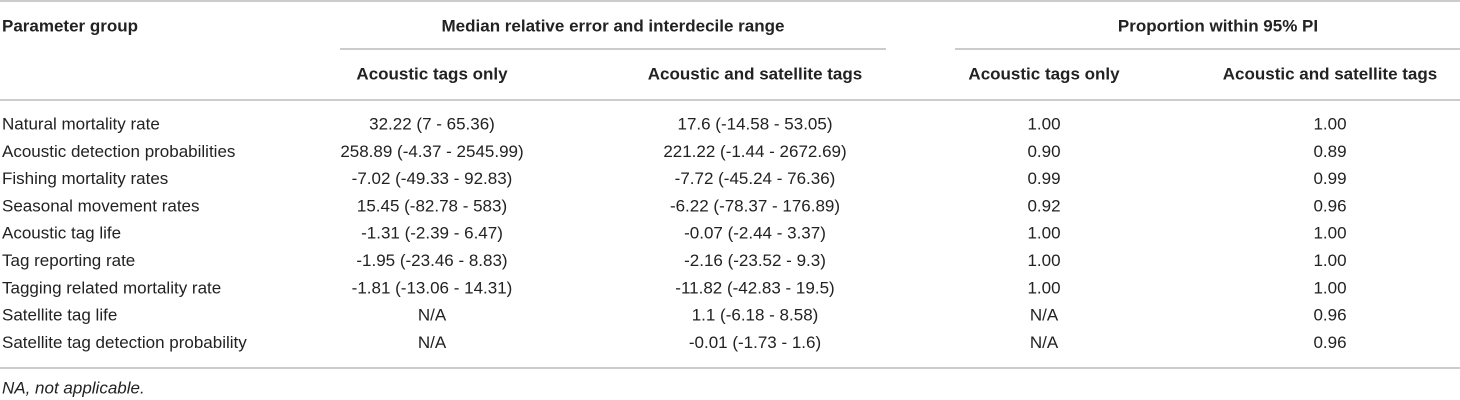 The width and height of the screenshot is (1460, 400). What do you see at coordinates (68, 260) in the screenshot?
I see `row-label: Tag reporting rate` at bounding box center [68, 260].